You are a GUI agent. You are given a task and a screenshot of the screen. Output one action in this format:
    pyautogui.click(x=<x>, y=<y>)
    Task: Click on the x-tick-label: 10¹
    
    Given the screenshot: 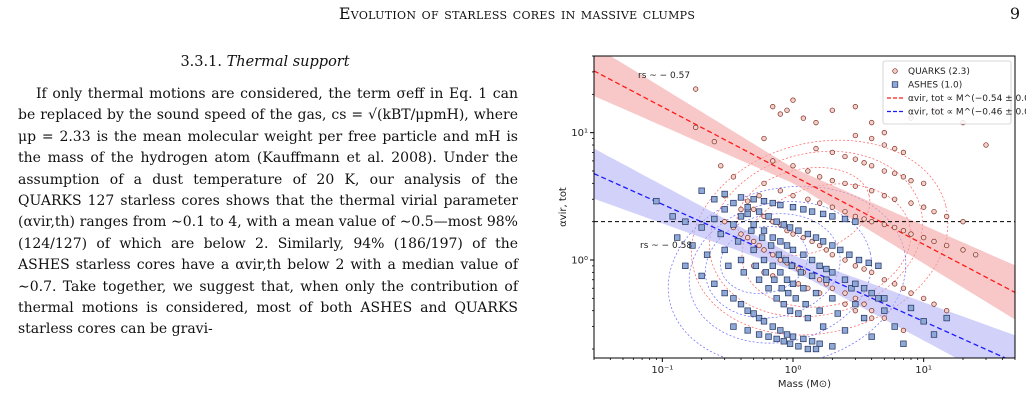 What is the action you would take?
    pyautogui.click(x=923, y=370)
    